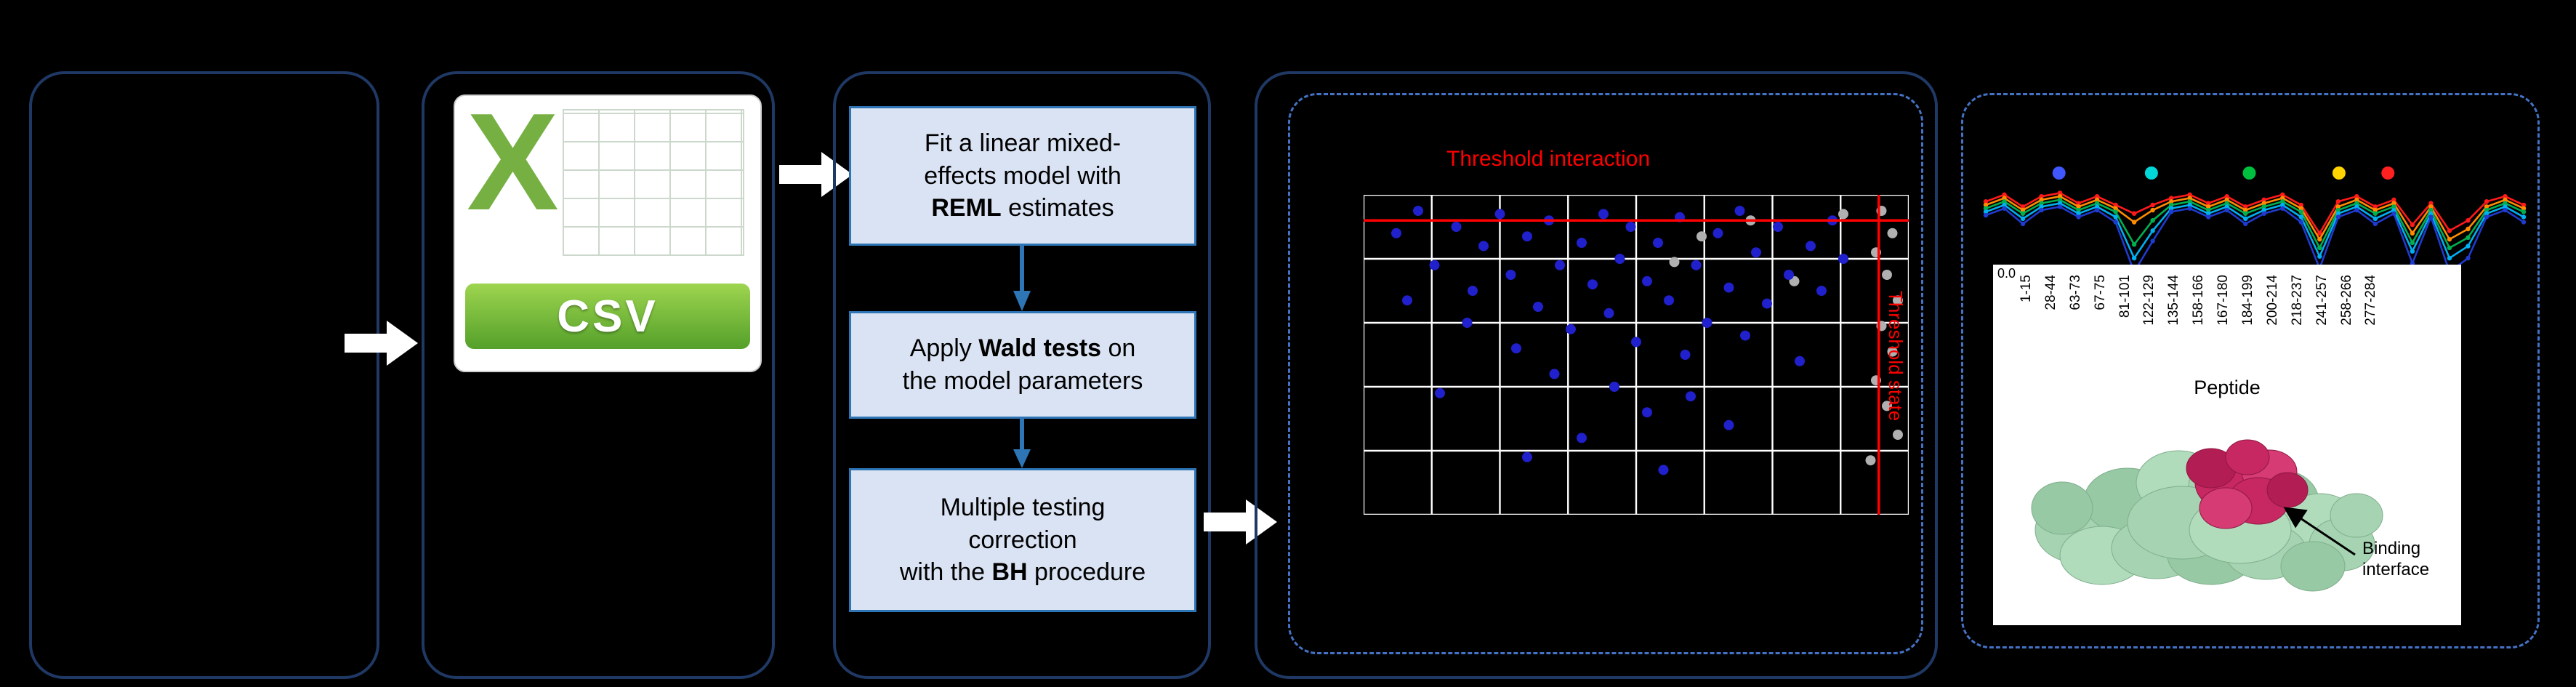  What do you see at coordinates (2050, 292) in the screenshot?
I see `peptide-tick-label: 28-44` at bounding box center [2050, 292].